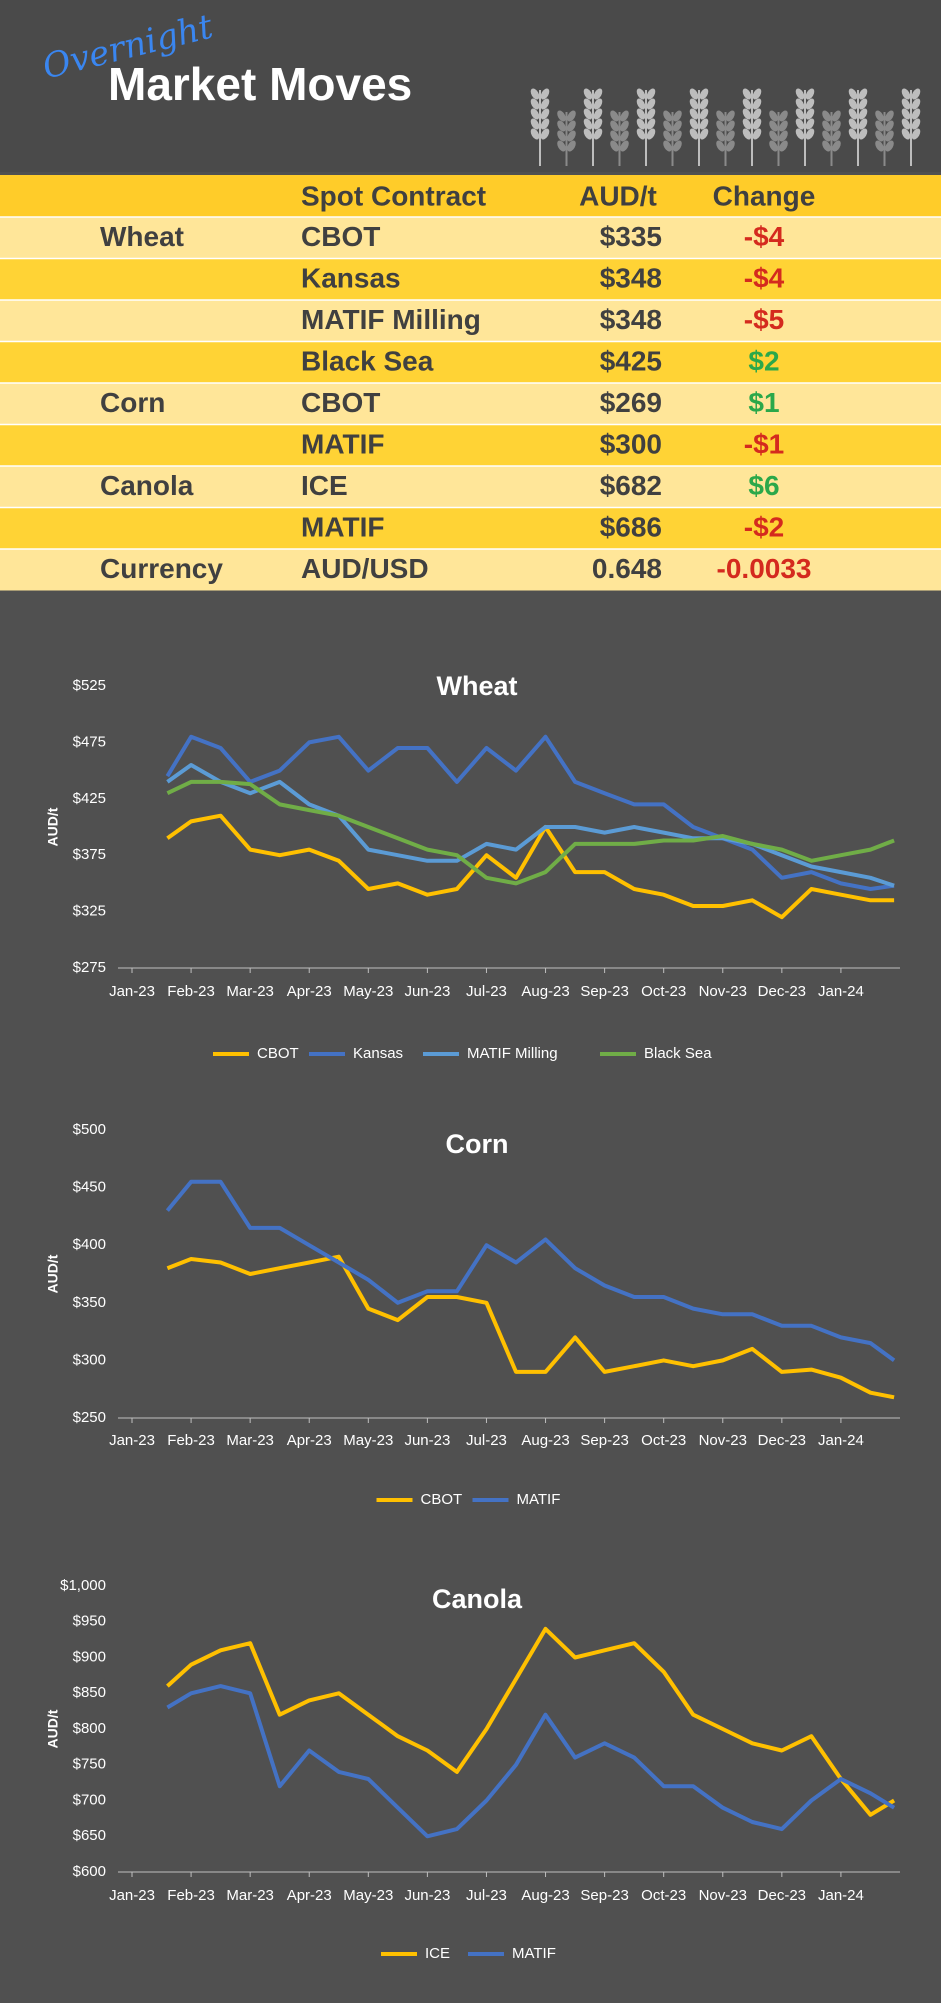 The height and width of the screenshot is (2003, 941). Describe the element at coordinates (89, 1799) in the screenshot. I see `y-tick-label: $700` at that location.